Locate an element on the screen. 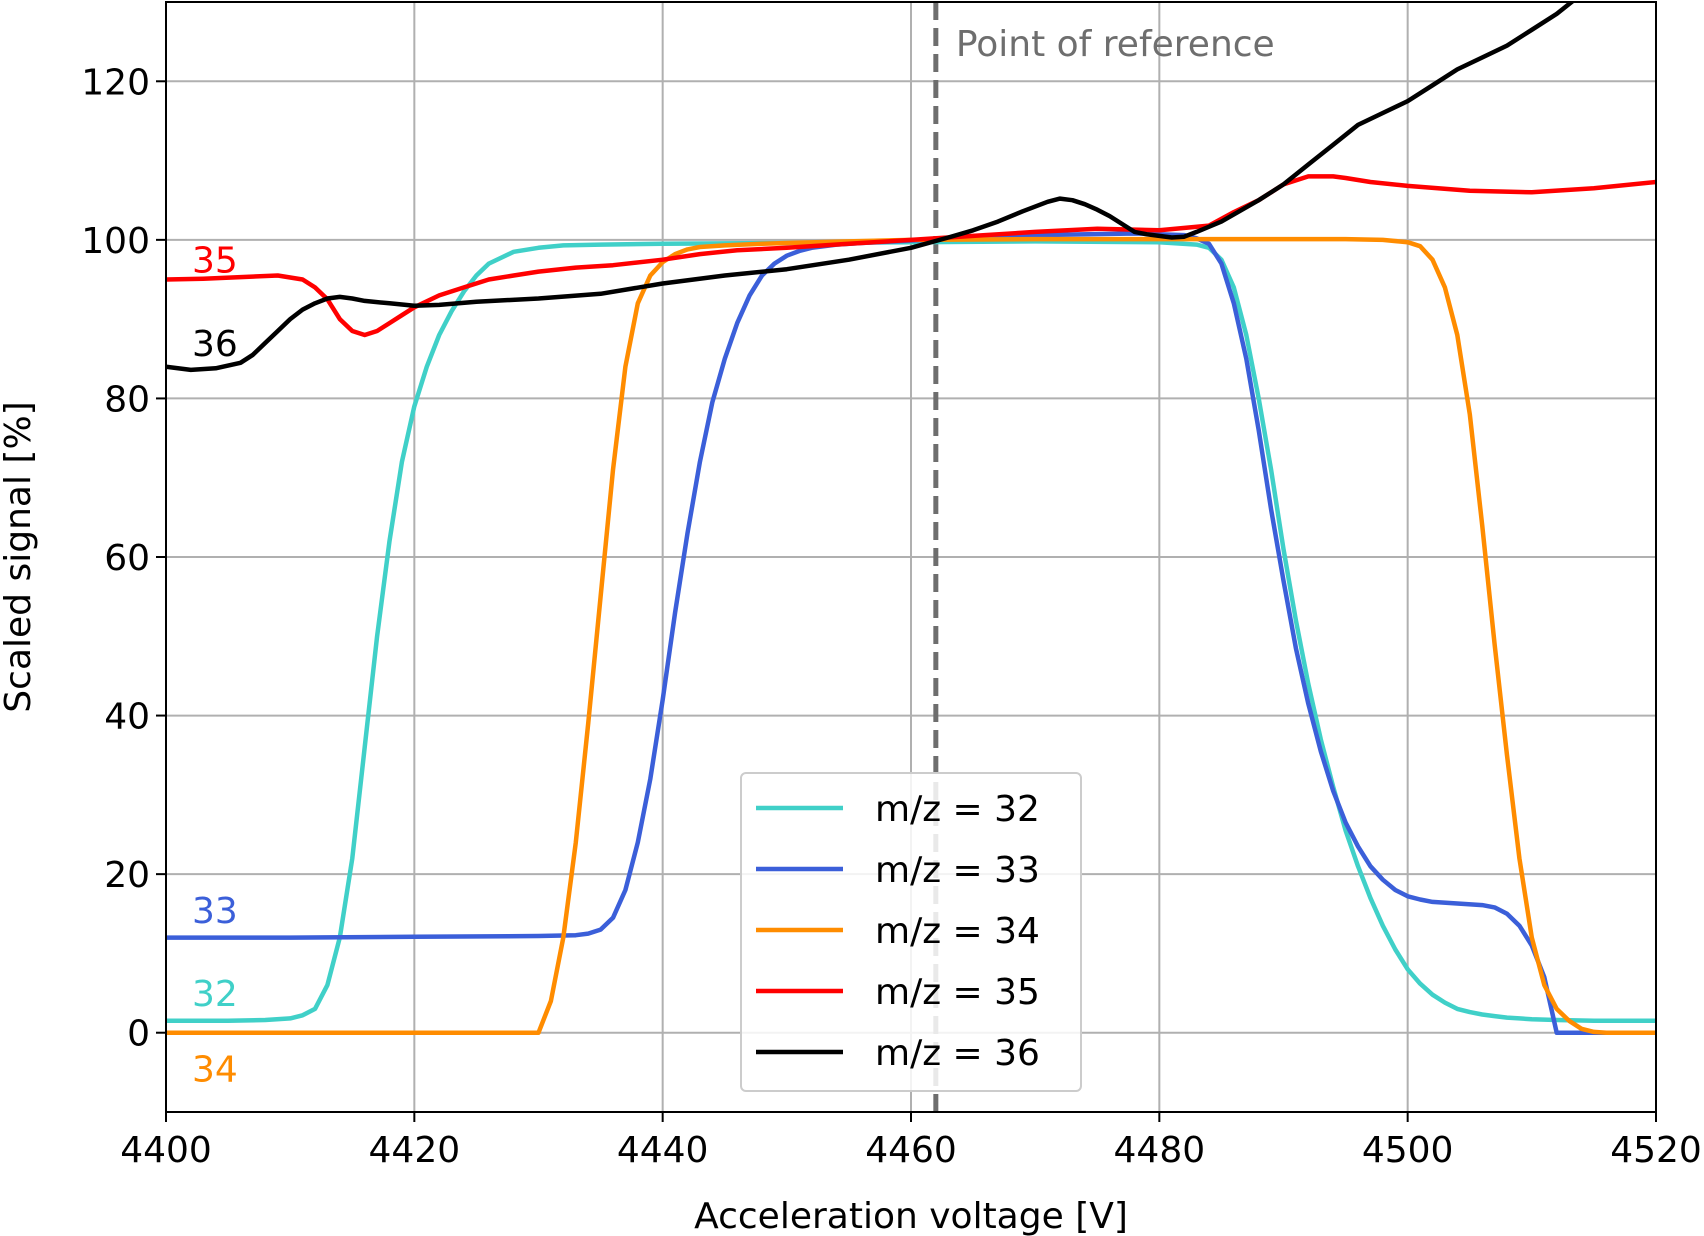  y-axis-ticks: 0 20 40 60 80 100 120 is located at coordinates (123, 558).